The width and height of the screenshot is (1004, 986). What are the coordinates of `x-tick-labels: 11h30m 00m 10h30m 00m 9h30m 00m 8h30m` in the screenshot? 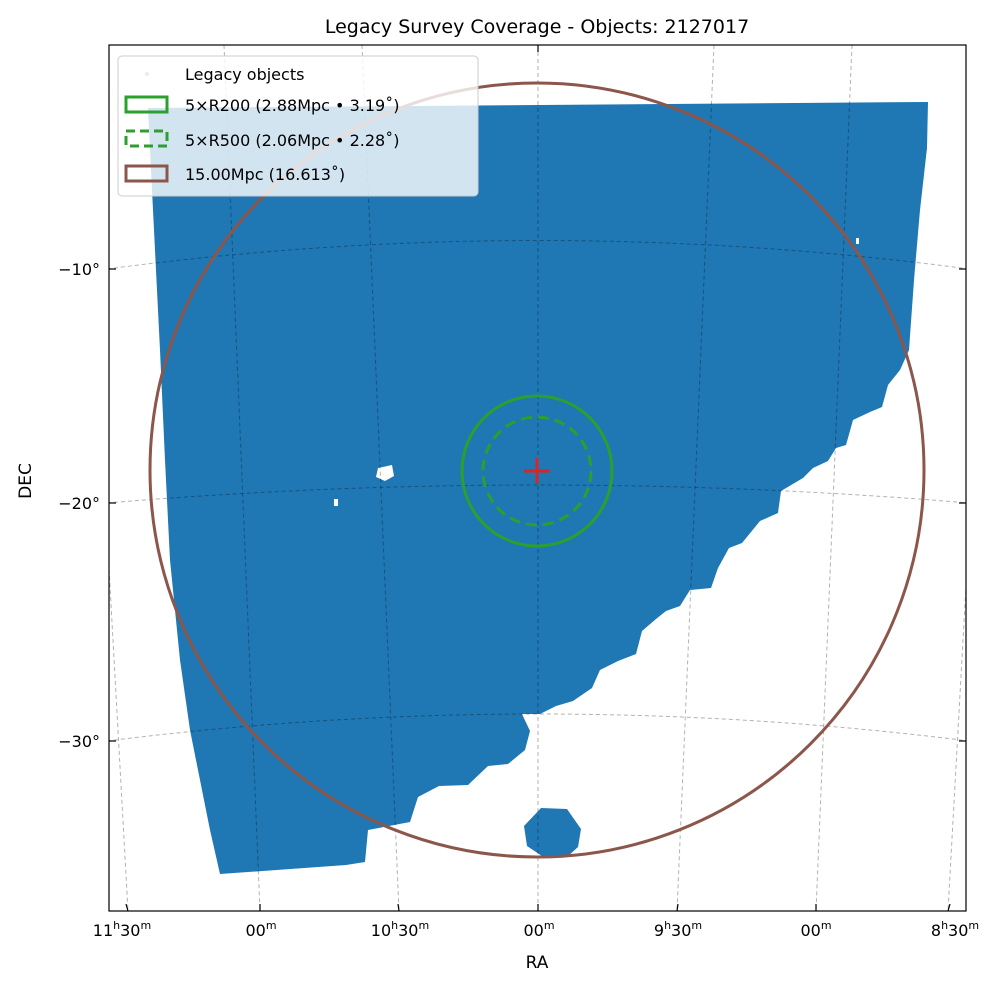 It's located at (536, 929).